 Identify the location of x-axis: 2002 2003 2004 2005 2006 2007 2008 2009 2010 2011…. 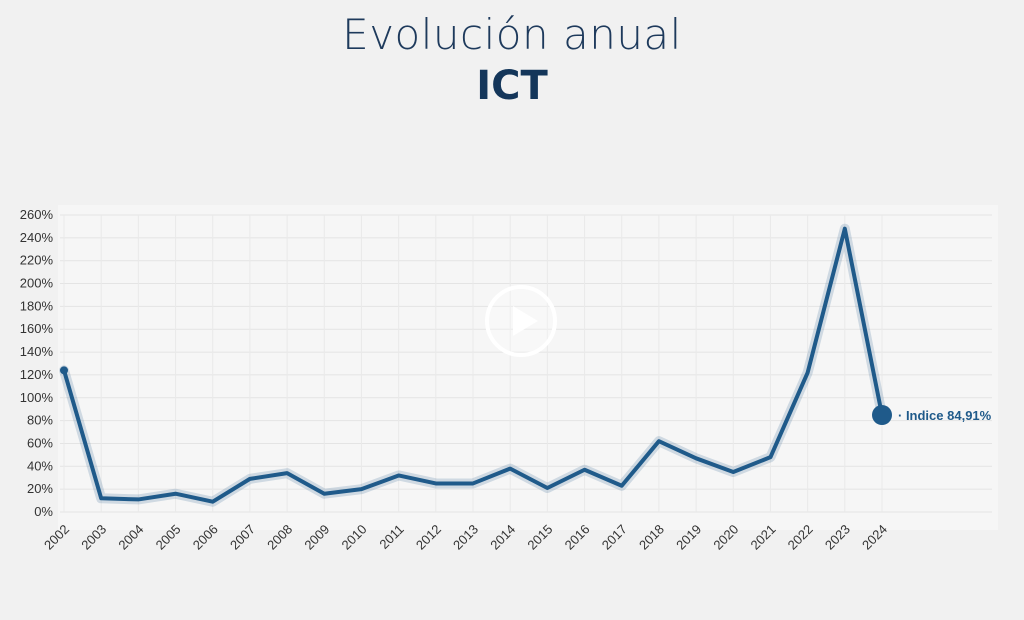
(465, 537).